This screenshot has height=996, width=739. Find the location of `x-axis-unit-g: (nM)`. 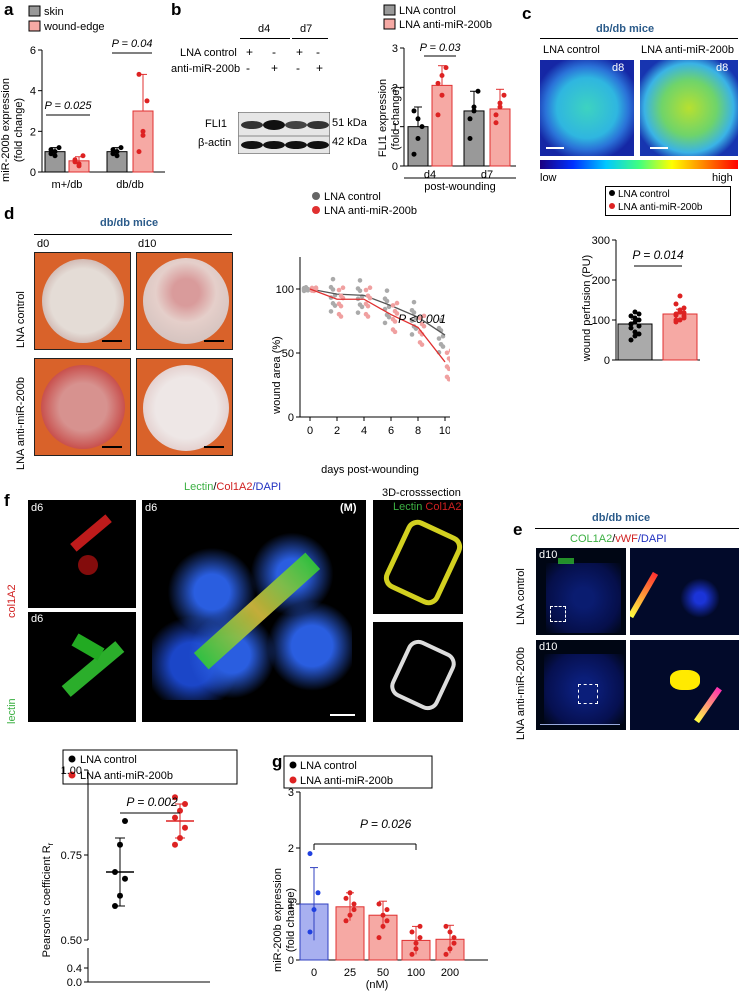

x-axis-unit-g: (nM) is located at coordinates (377, 985).